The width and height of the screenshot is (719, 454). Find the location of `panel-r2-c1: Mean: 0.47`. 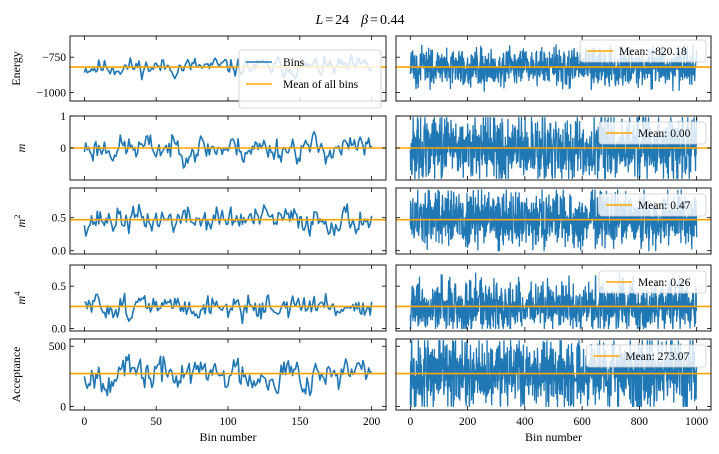

panel-r2-c1: Mean: 0.47 is located at coordinates (553, 221).